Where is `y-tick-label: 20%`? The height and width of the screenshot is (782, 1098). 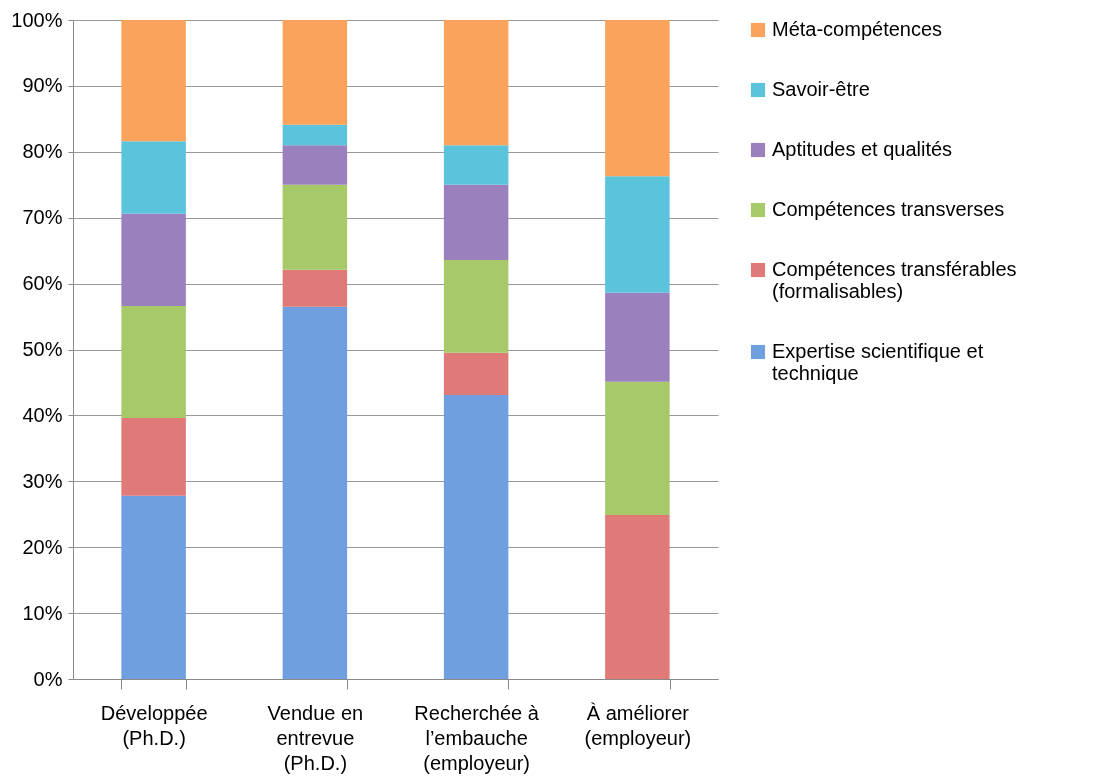
y-tick-label: 20% is located at coordinates (42, 546).